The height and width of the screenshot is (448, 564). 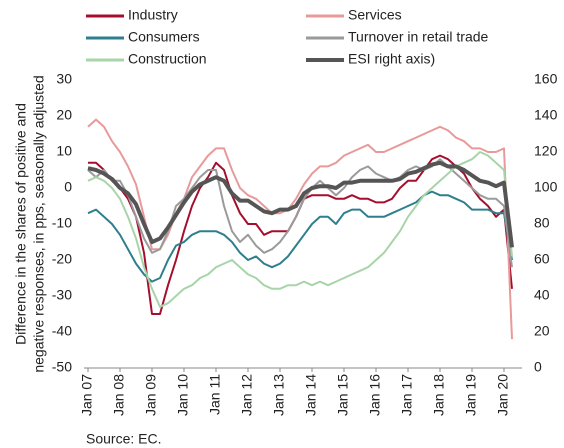 I want to click on legend-label: Services, so click(x=375, y=15).